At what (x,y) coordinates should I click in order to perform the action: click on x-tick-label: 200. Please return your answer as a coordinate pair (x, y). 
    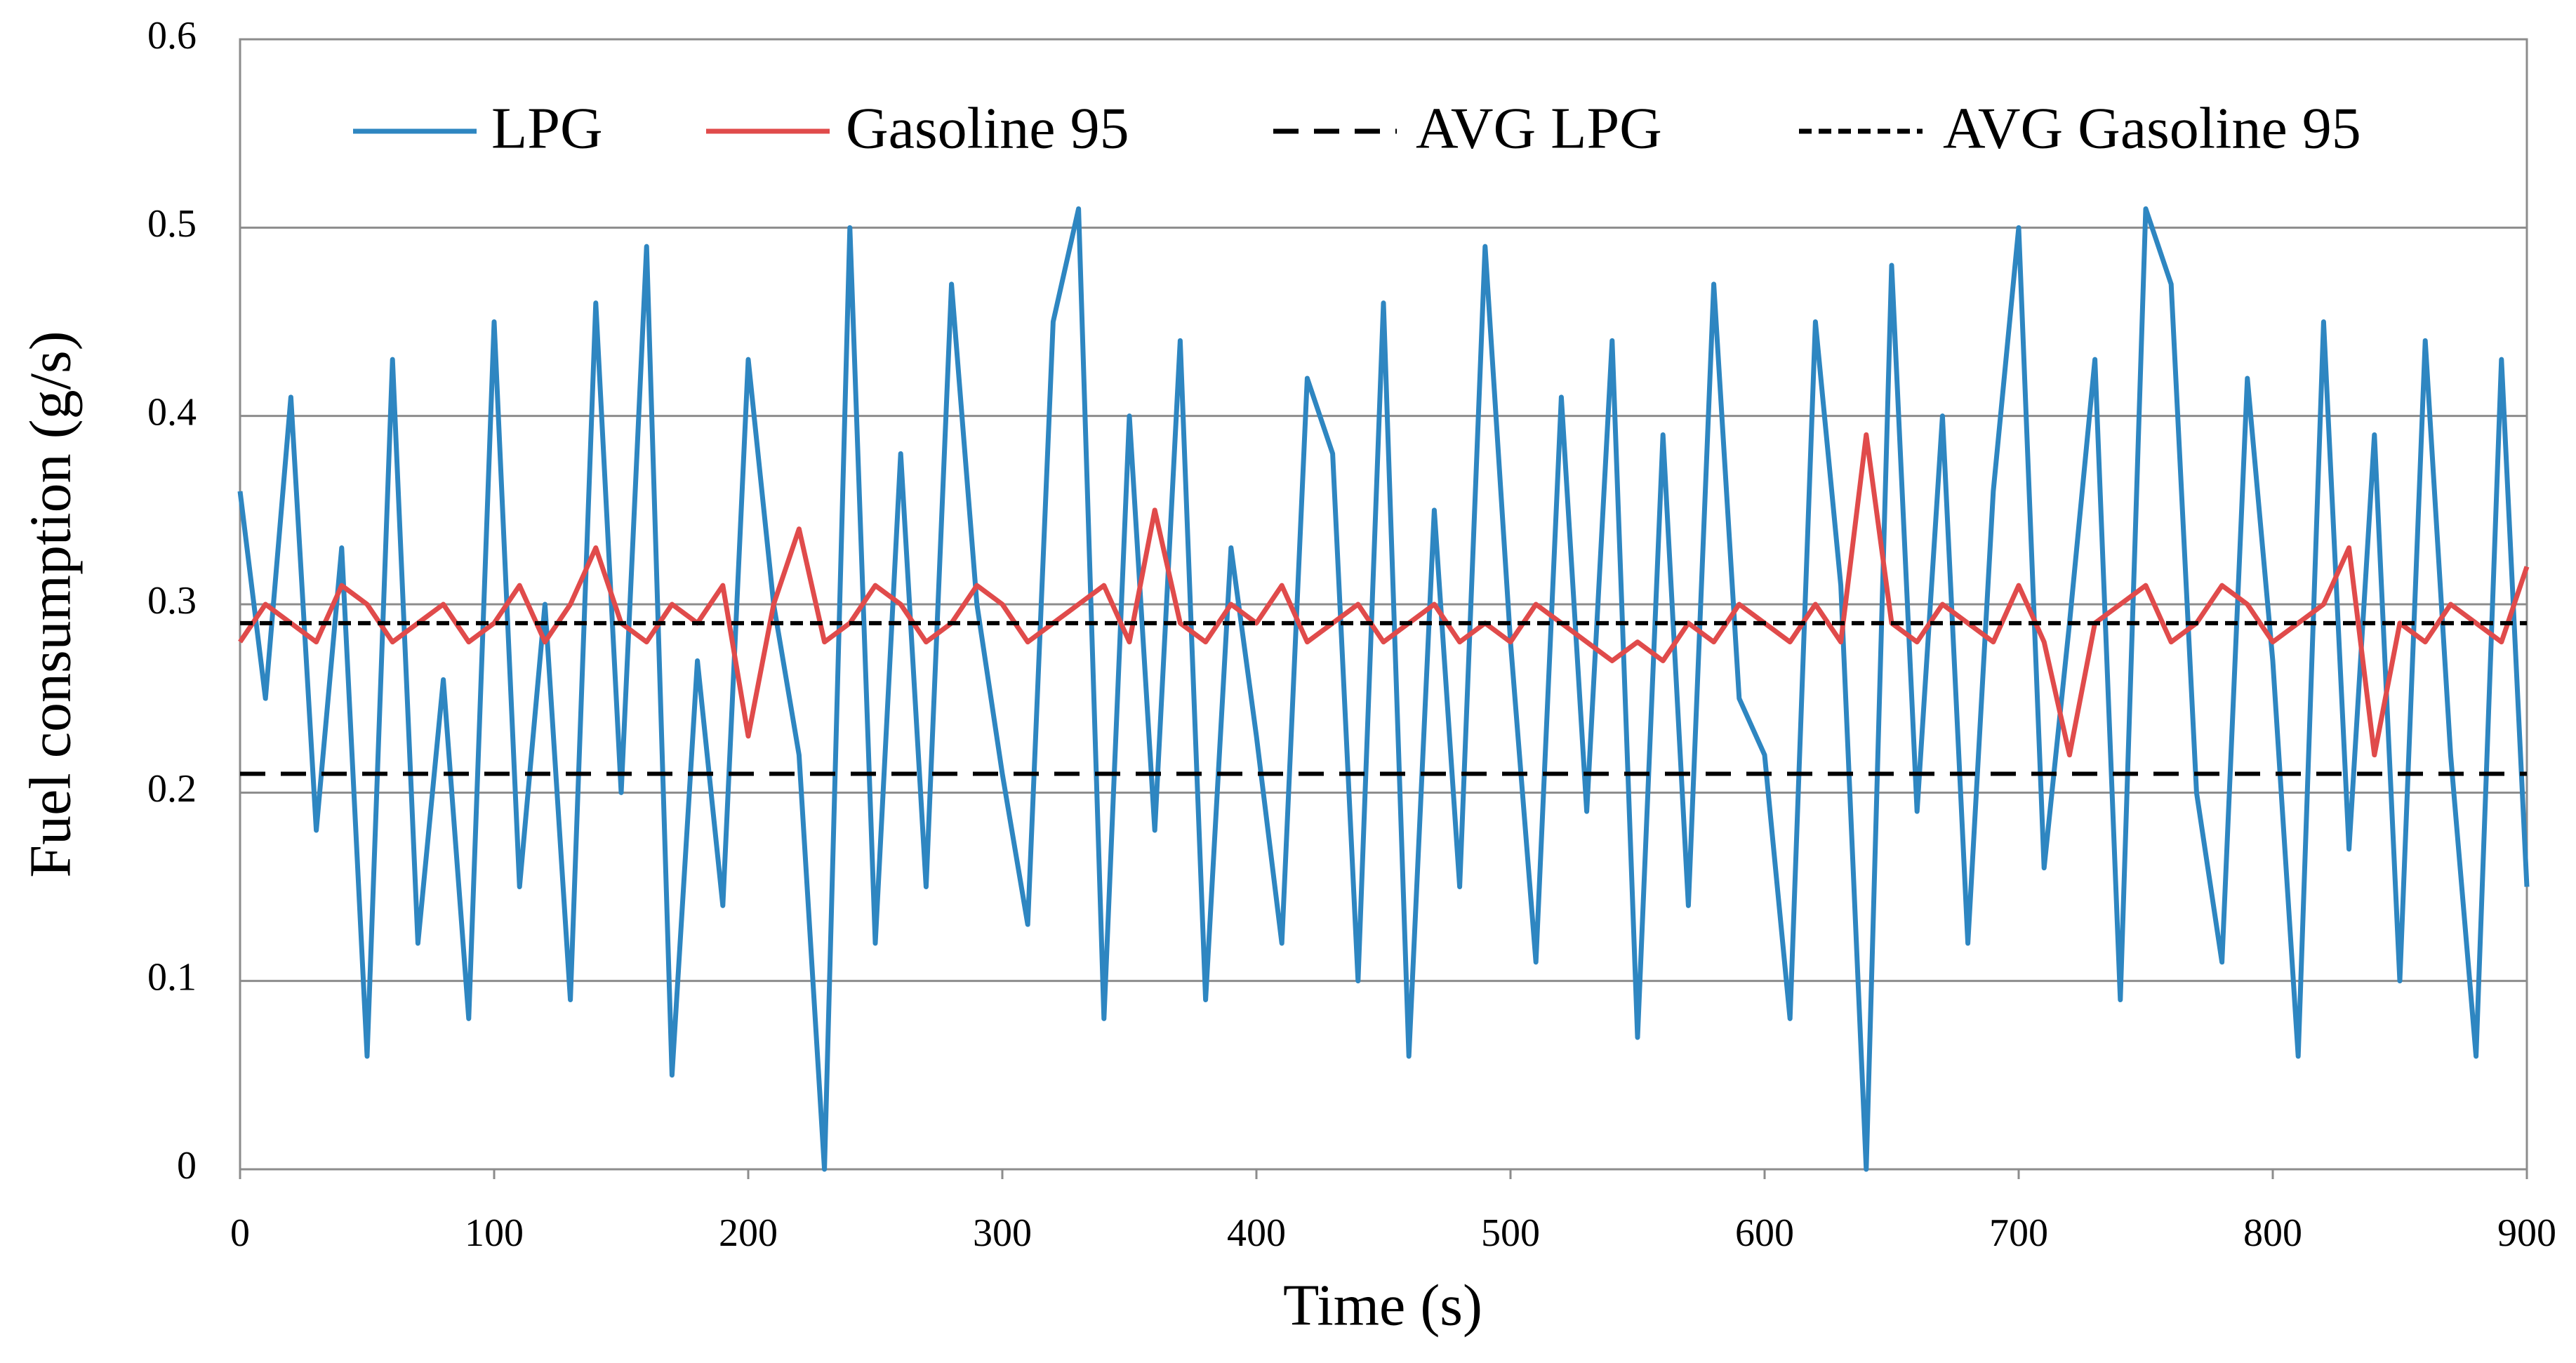
    Looking at the image, I should click on (749, 1233).